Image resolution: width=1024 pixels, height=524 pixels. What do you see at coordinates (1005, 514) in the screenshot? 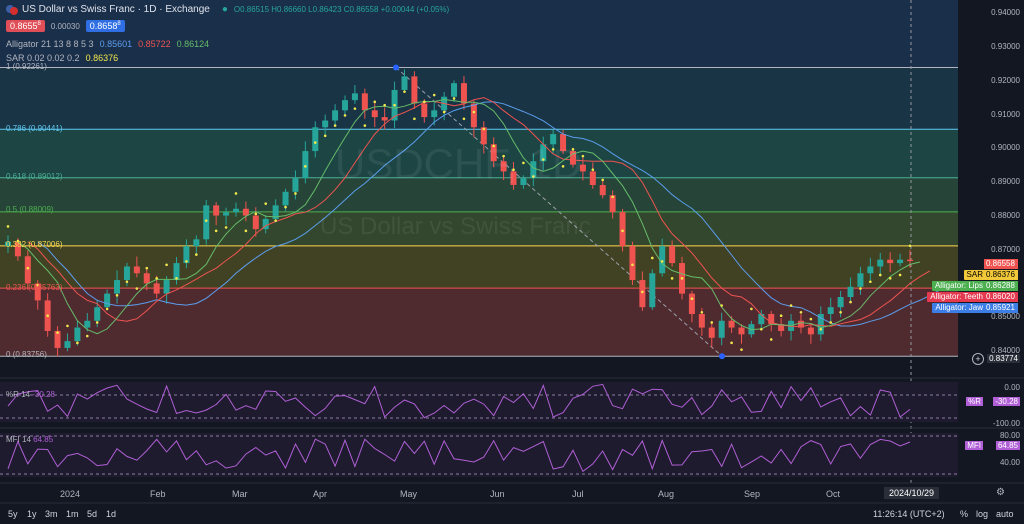
I see `auto-scale-toggle: auto` at bounding box center [1005, 514].